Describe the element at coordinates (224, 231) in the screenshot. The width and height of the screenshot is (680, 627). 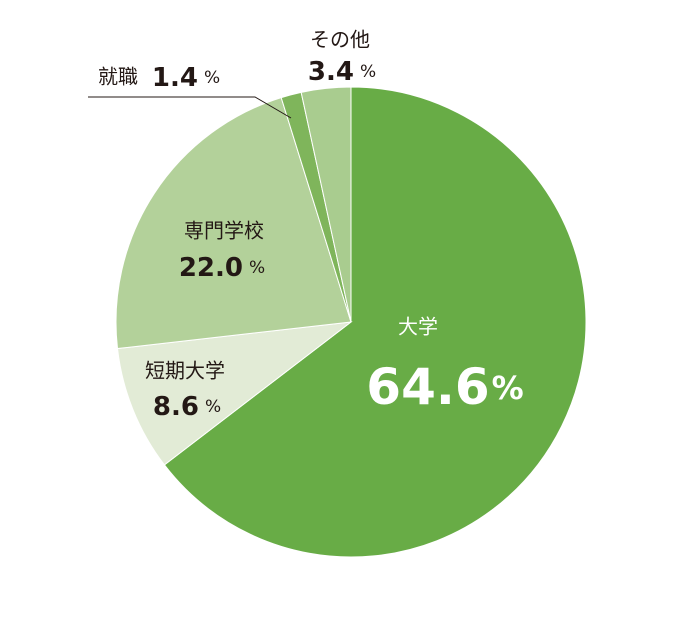
I see `category-label: 専門学校` at that location.